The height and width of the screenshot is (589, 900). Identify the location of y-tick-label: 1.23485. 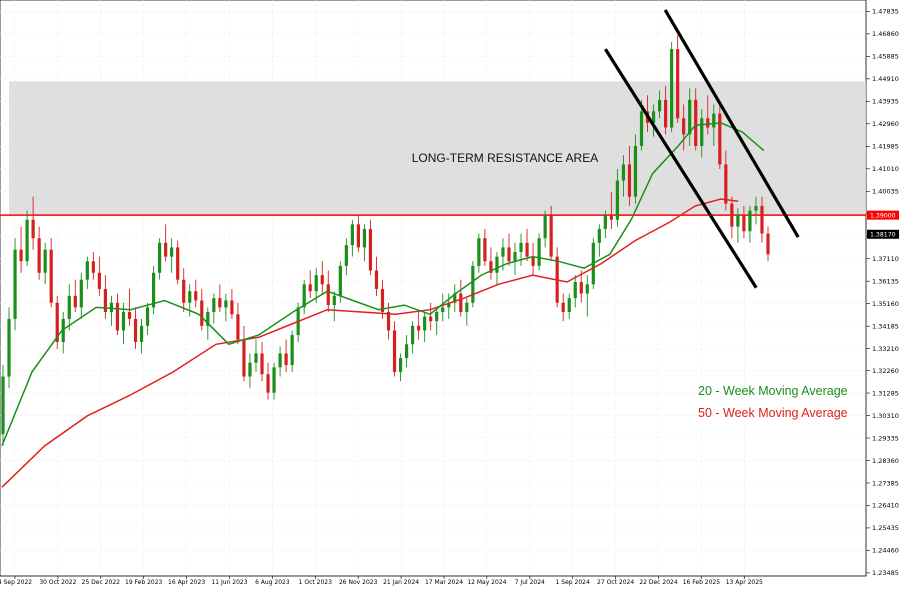
(885, 573).